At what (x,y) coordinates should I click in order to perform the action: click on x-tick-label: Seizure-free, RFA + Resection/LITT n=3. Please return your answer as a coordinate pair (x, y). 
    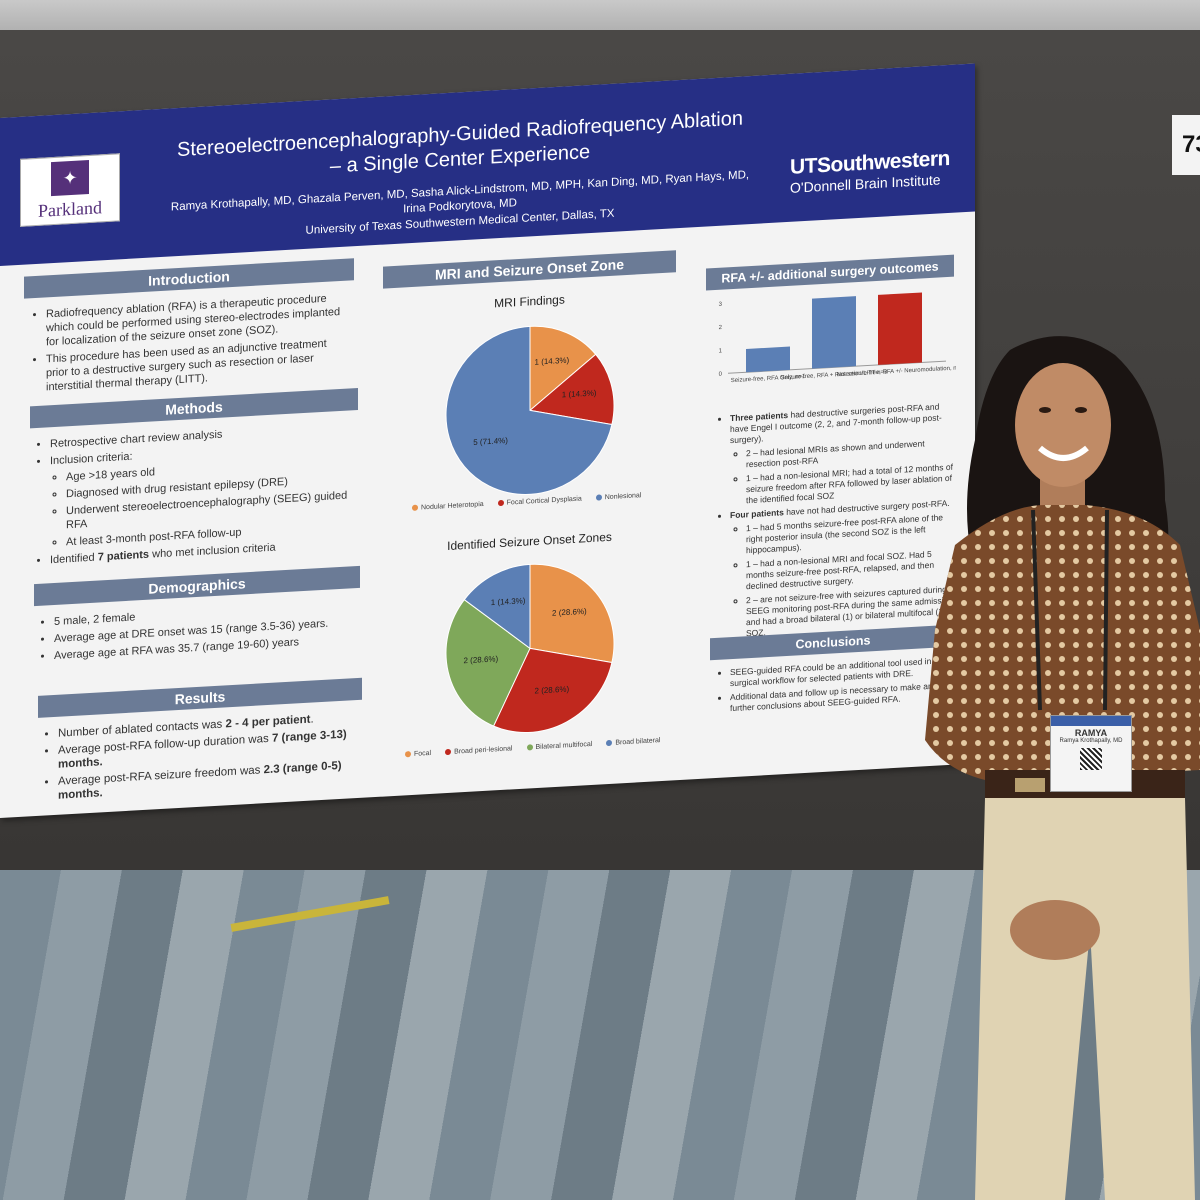
    Looking at the image, I should click on (834, 375).